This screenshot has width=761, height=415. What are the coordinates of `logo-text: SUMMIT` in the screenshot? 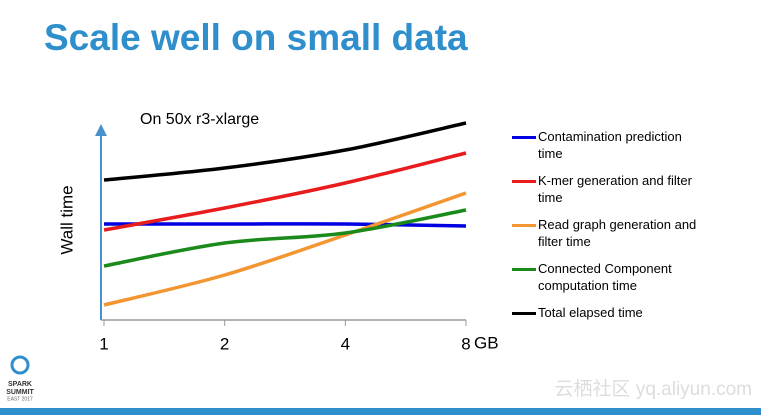 It's located at (20, 392).